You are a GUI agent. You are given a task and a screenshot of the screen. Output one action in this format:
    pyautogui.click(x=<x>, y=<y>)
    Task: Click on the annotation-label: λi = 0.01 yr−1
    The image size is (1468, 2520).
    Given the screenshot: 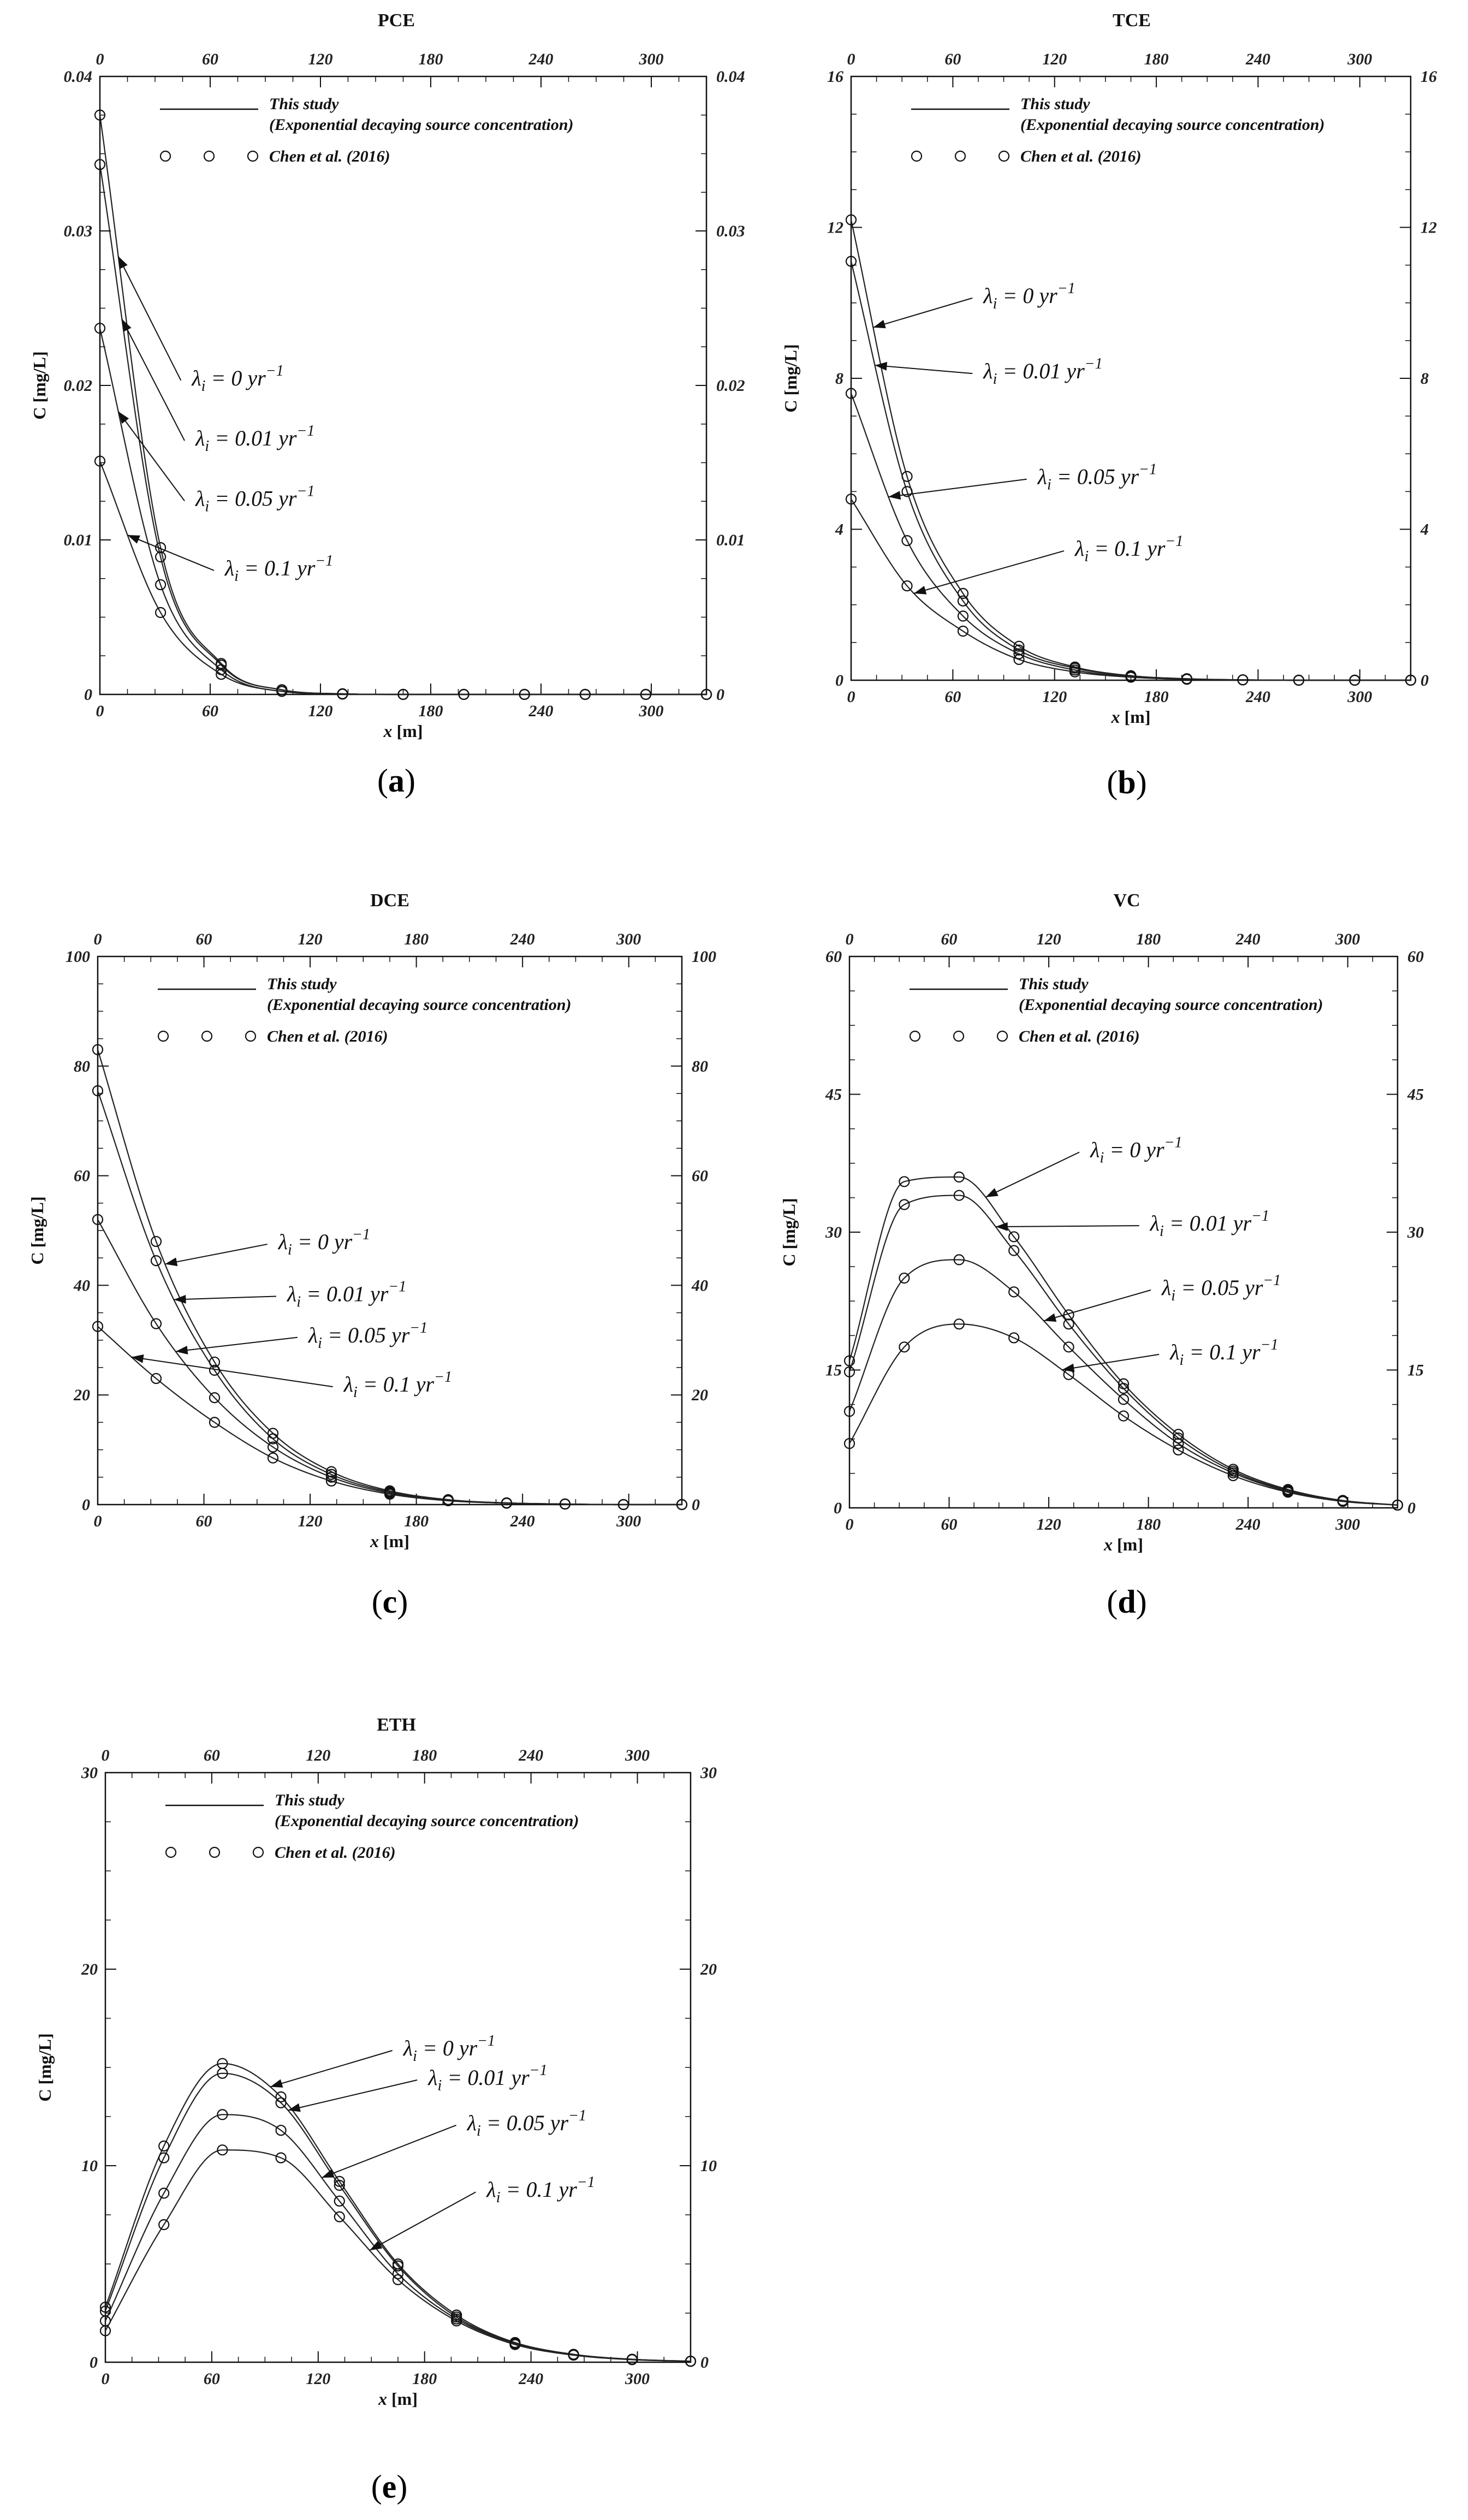 What is the action you would take?
    pyautogui.click(x=1209, y=1224)
    